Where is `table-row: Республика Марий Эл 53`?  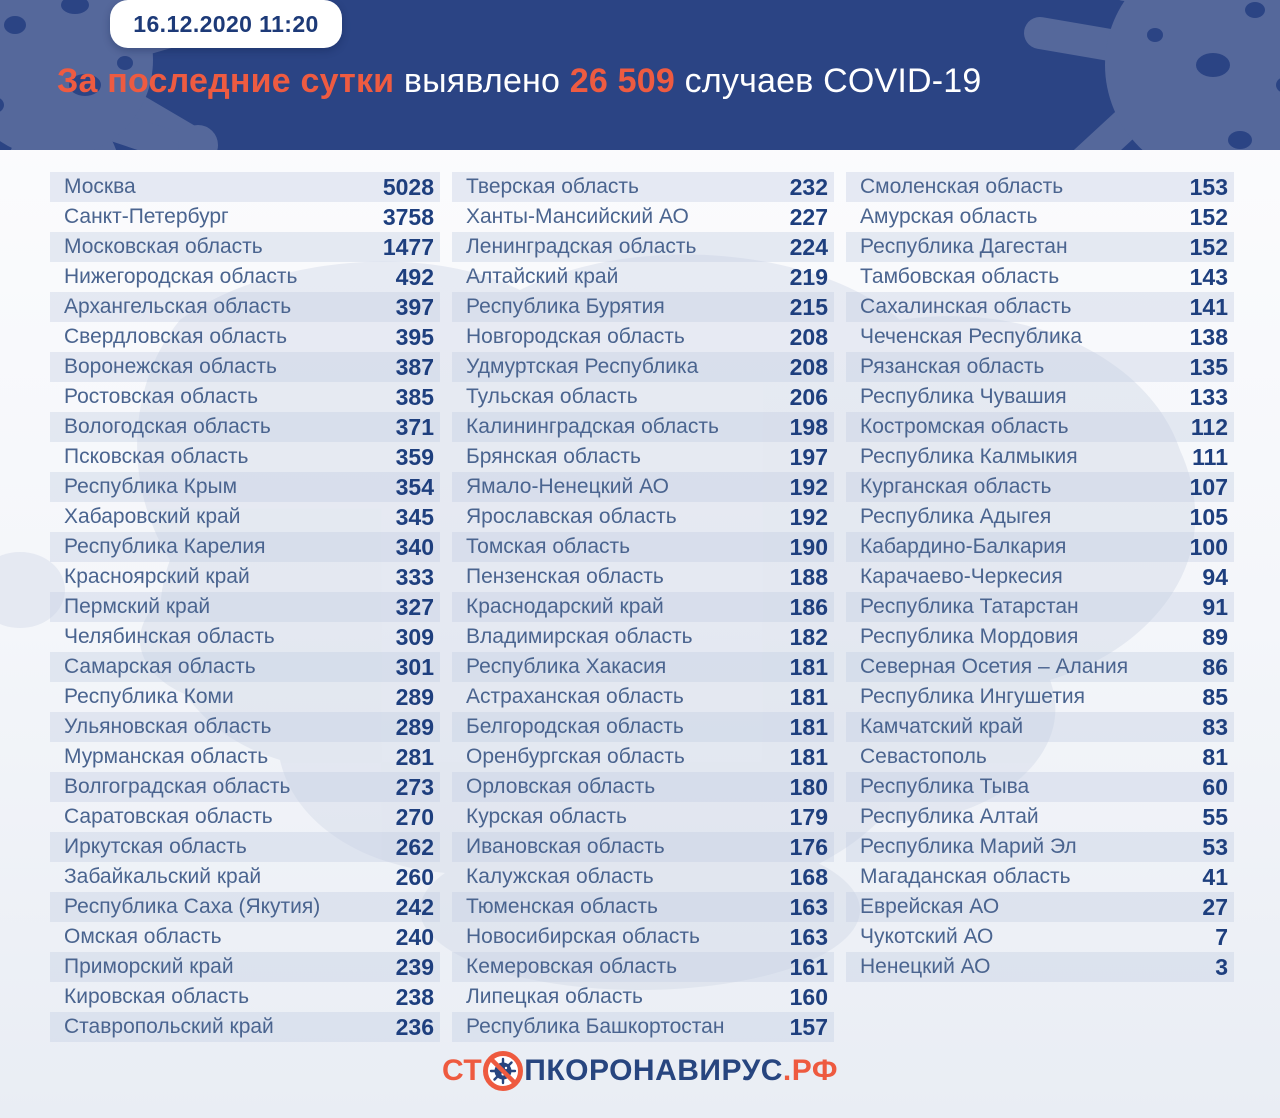 table-row: Республика Марий Эл 53 is located at coordinates (1040, 847).